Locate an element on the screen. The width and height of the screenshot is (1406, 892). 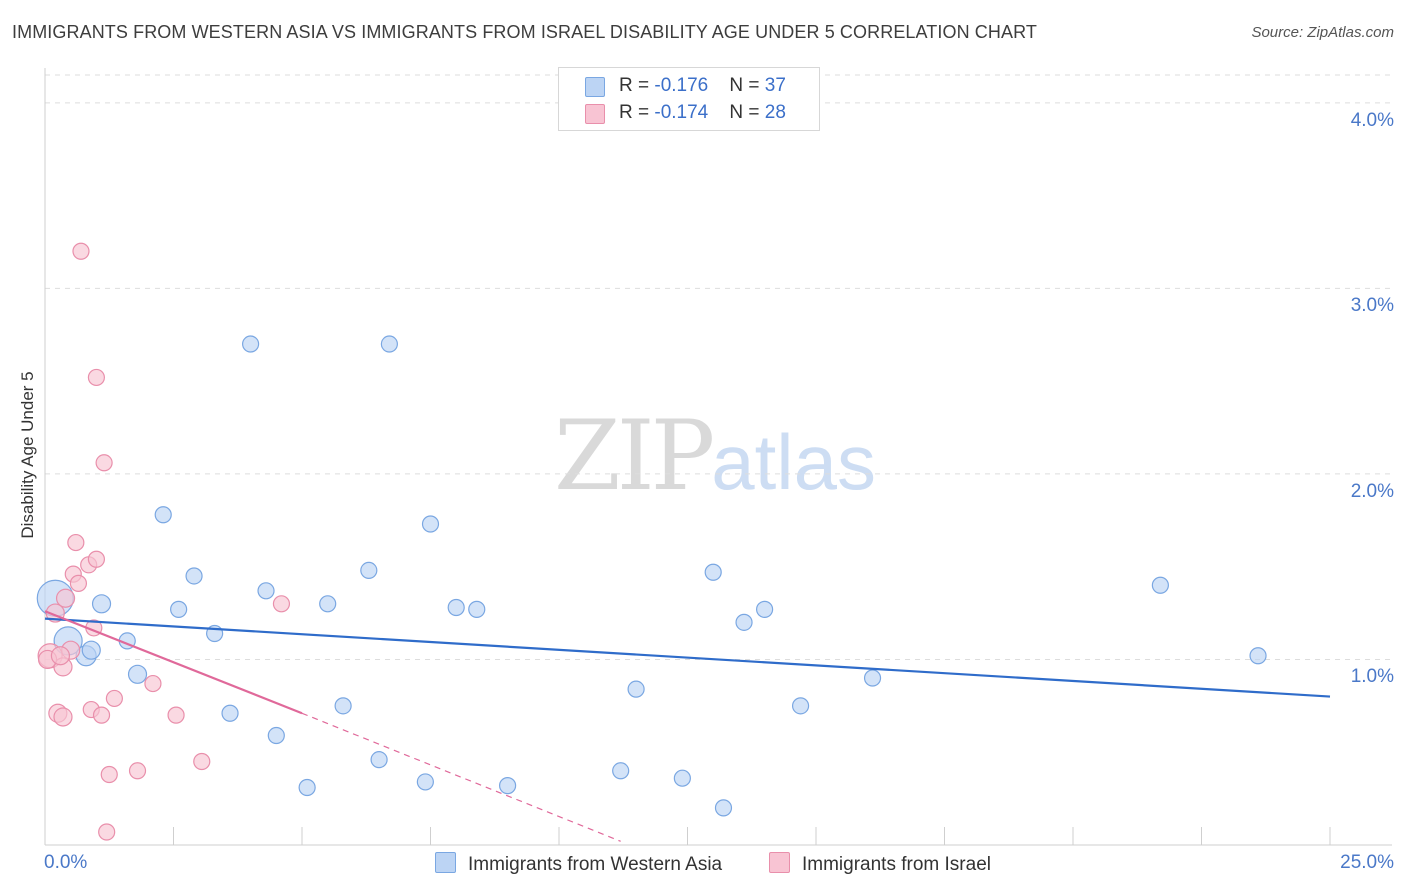
y-tick-label-0: 1.0% is located at coordinates (1372, 677).